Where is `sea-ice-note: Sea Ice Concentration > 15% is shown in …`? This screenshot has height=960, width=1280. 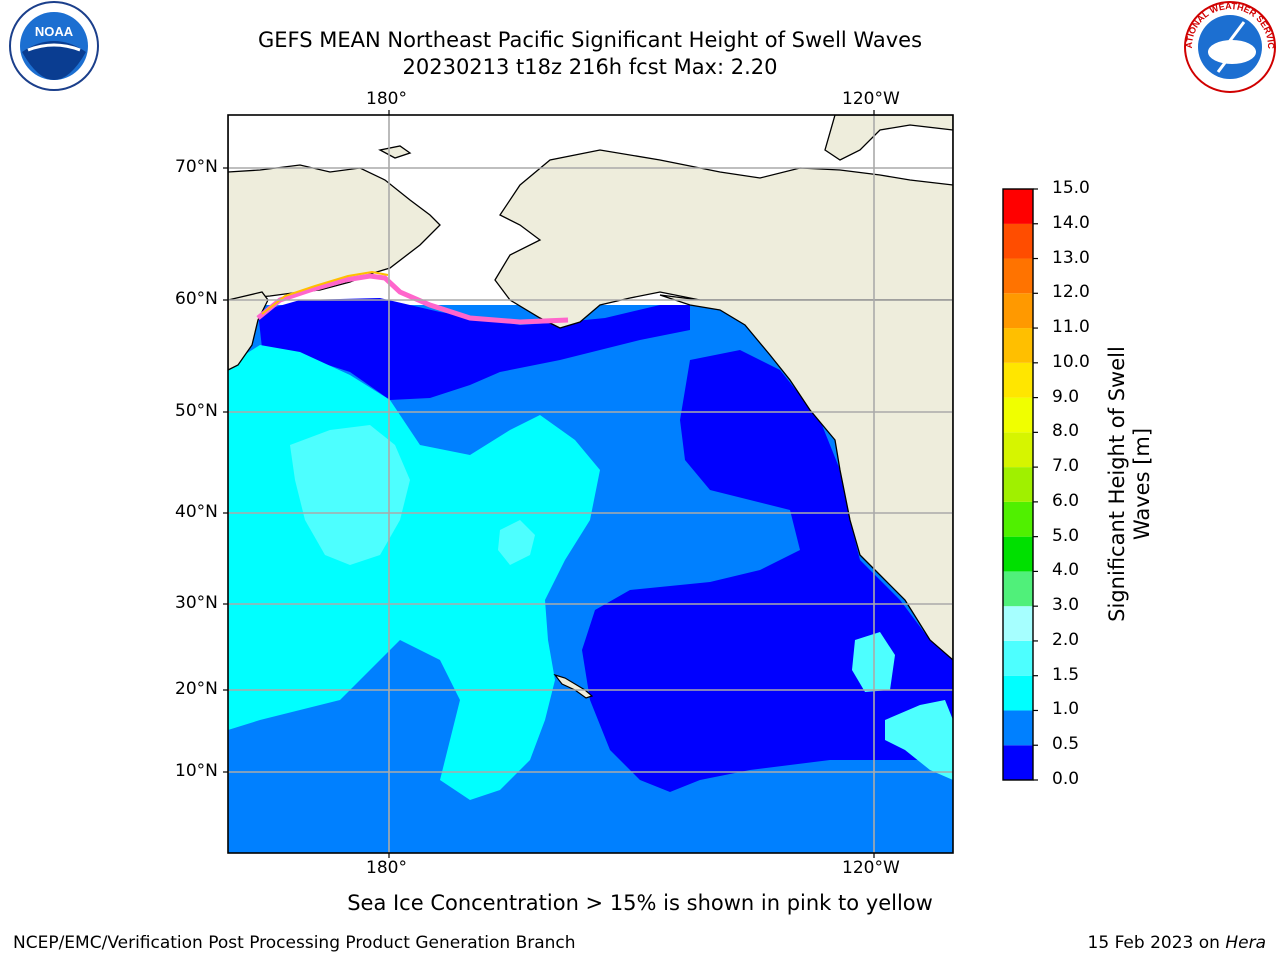
sea-ice-note: Sea Ice Concentration > 15% is shown in … is located at coordinates (640, 903).